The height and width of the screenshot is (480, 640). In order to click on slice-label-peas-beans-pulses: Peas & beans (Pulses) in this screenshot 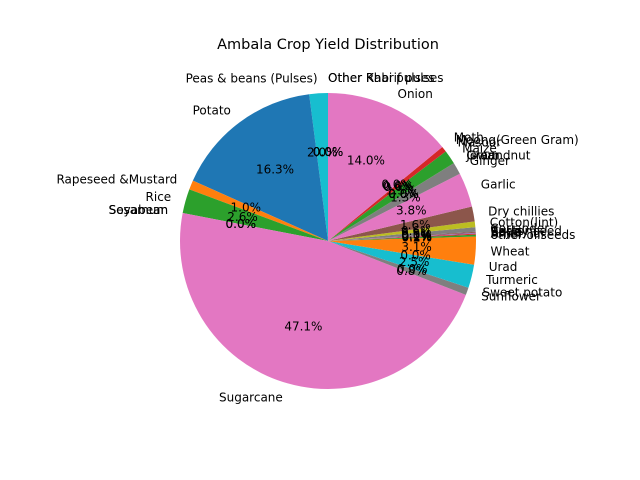, I will do `click(252, 79)`.